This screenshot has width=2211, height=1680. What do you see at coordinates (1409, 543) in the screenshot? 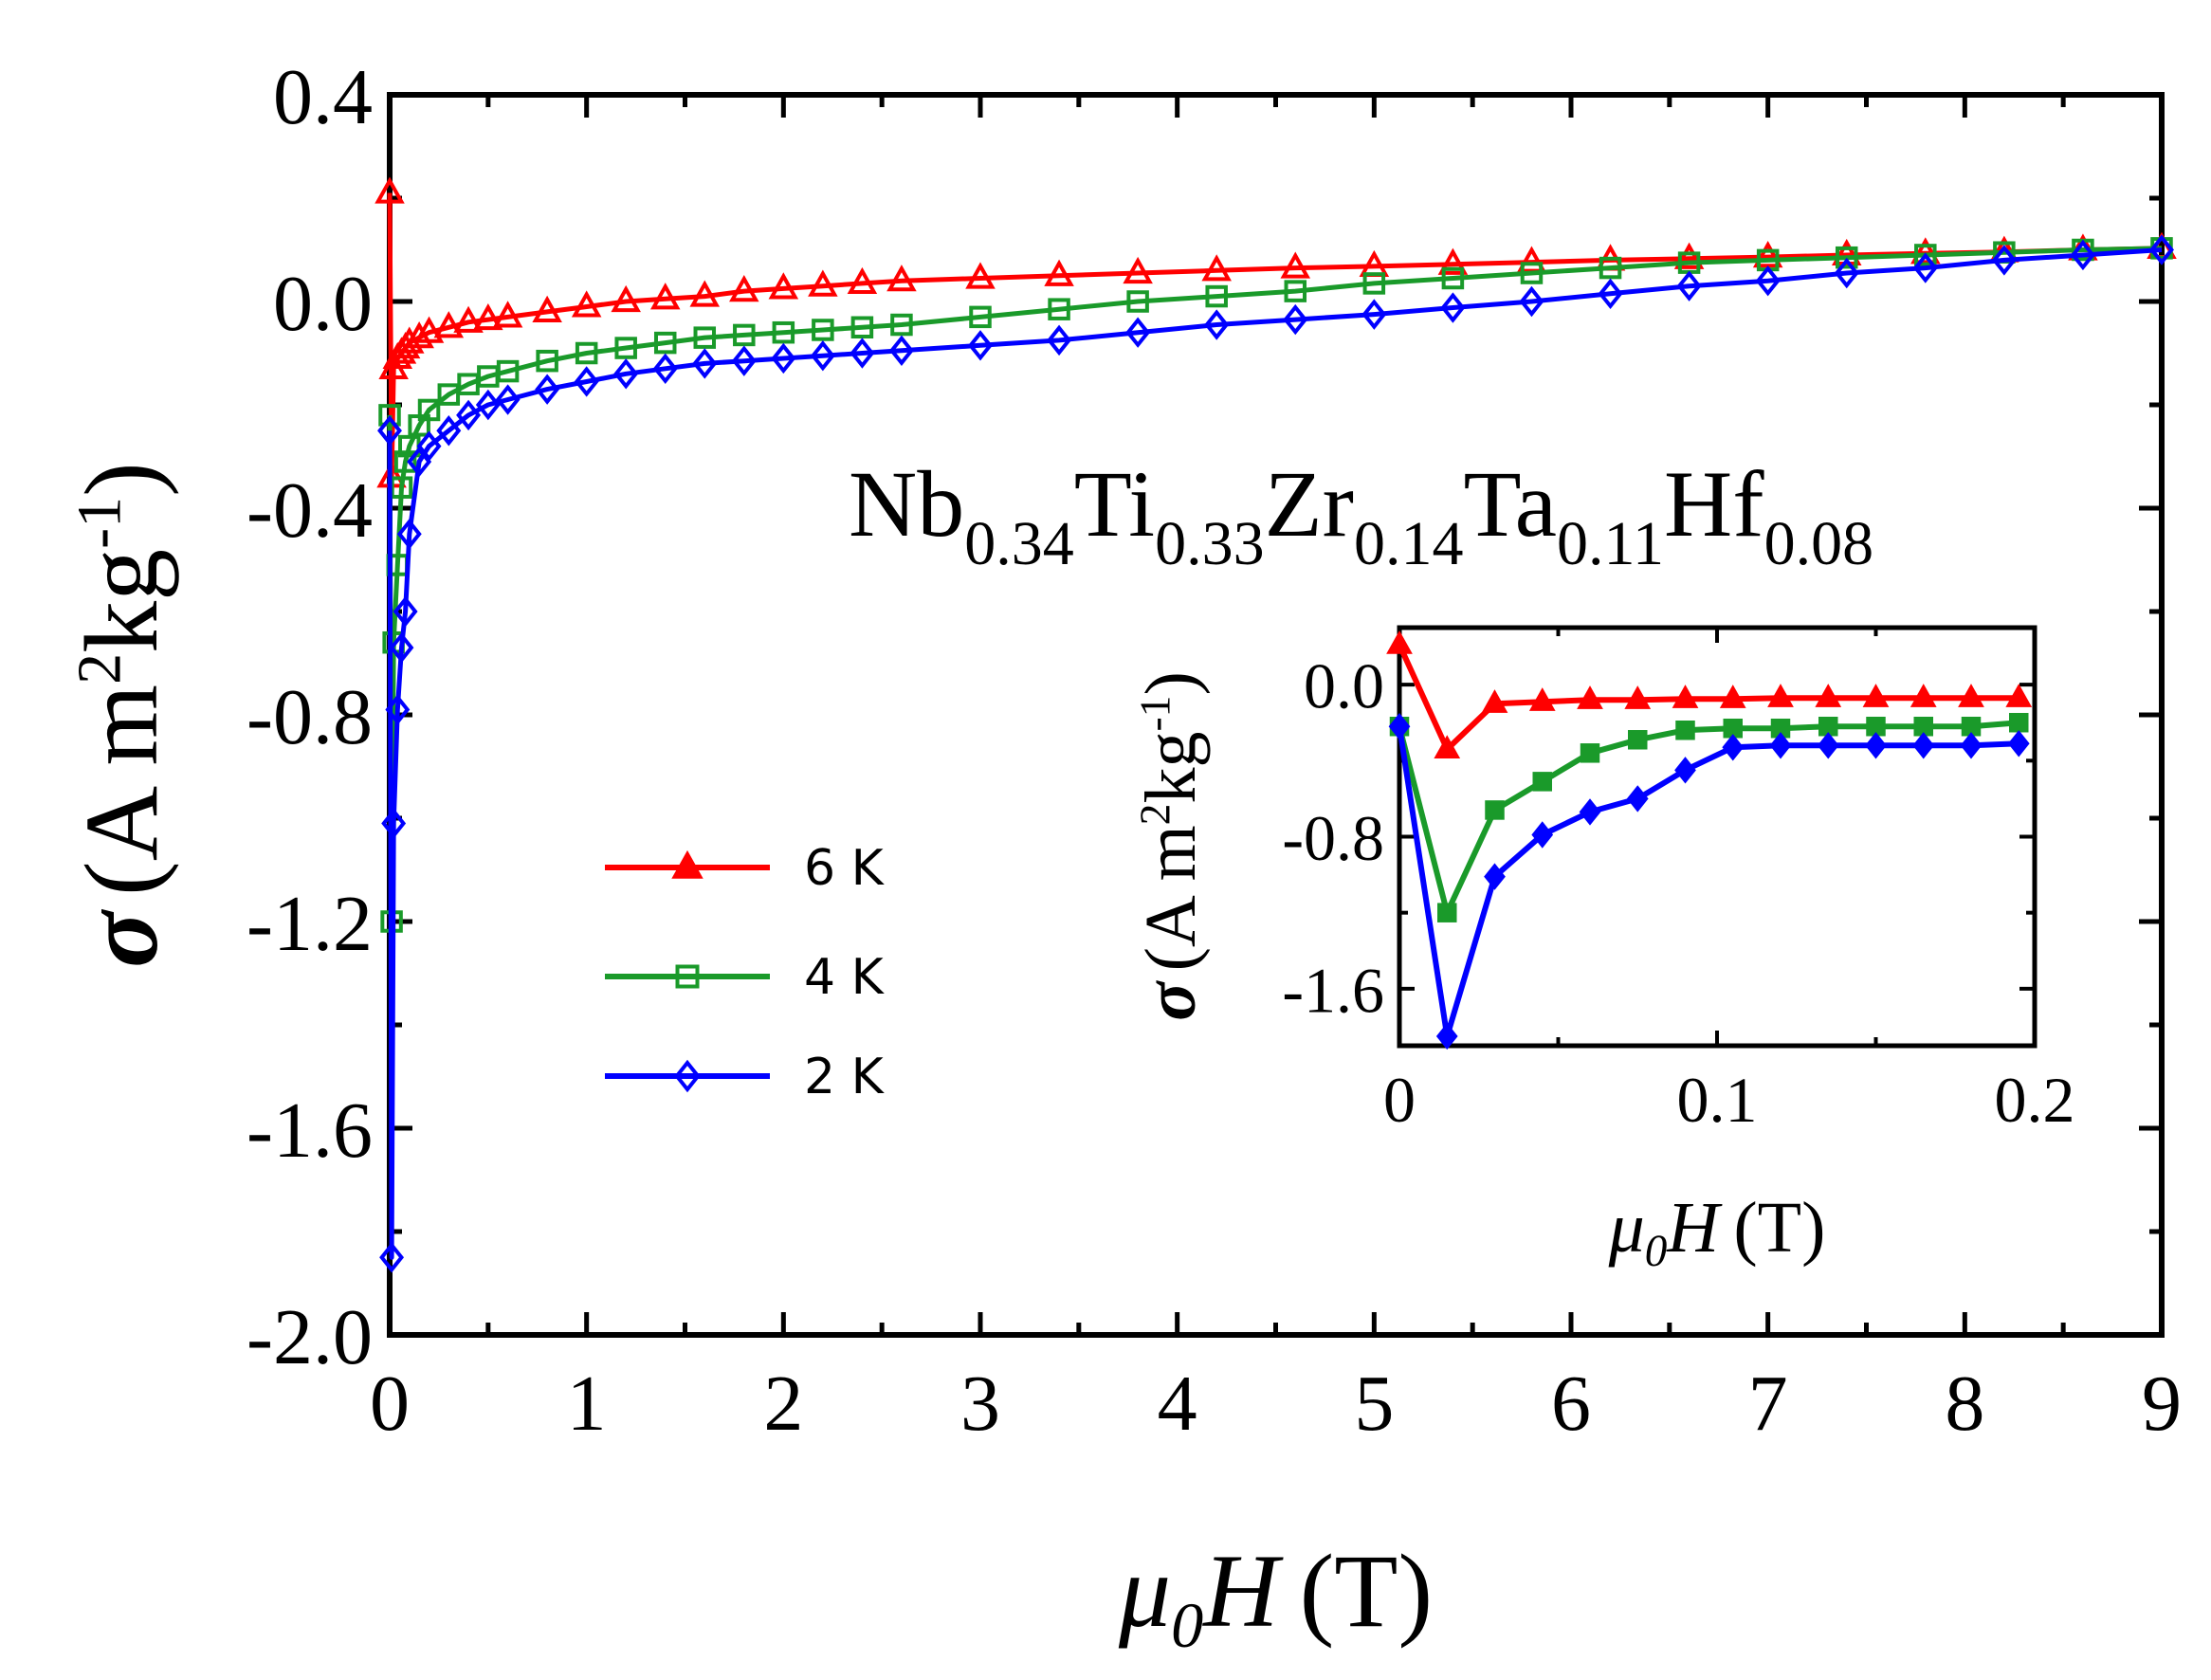
I see `compound-subscript: 0.14` at bounding box center [1409, 543].